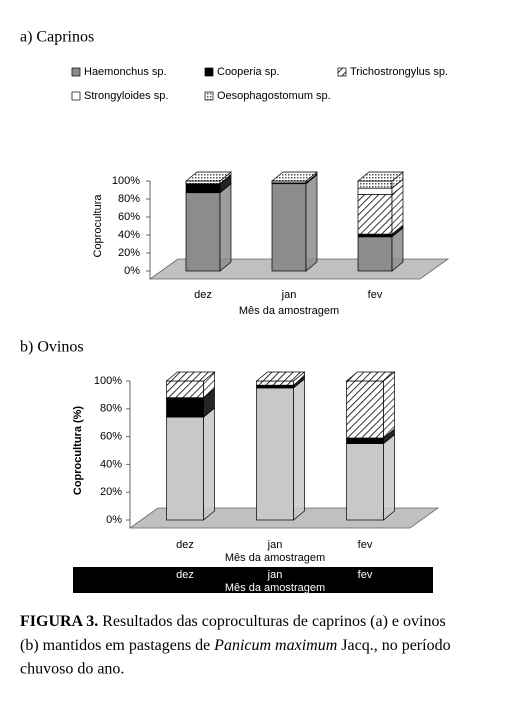 Image resolution: width=527 pixels, height=715 pixels. Describe the element at coordinates (365, 575) in the screenshot. I see `band-tick-label: fev` at that location.